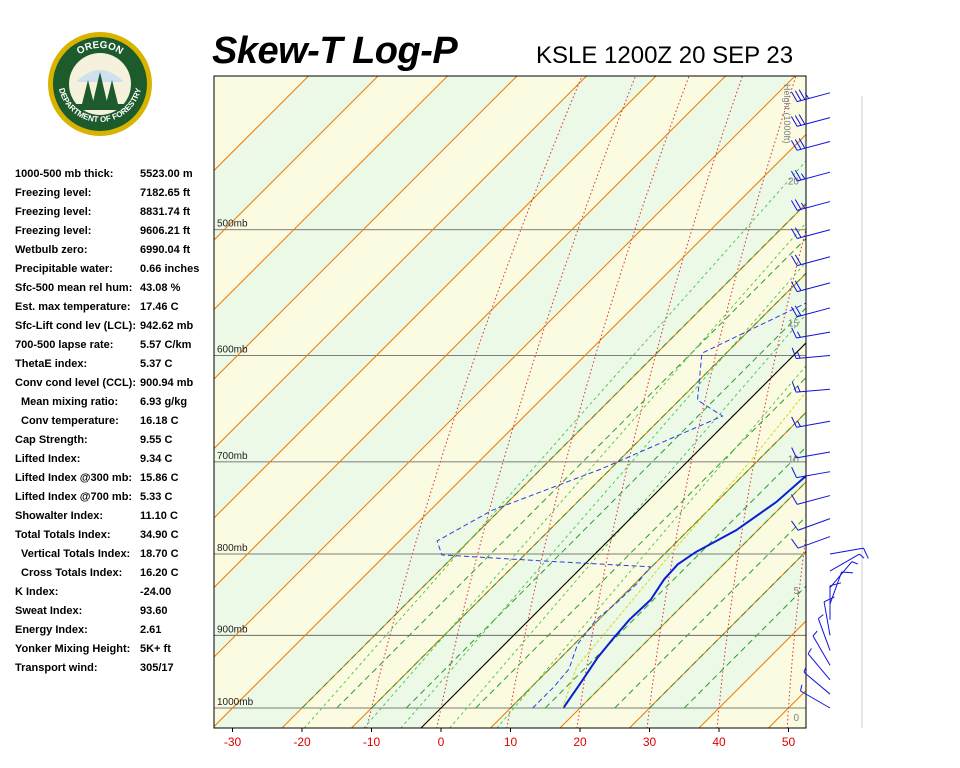 This screenshot has width=960, height=768. What do you see at coordinates (73, 307) in the screenshot?
I see `index-label: Est. max temperature:` at bounding box center [73, 307].